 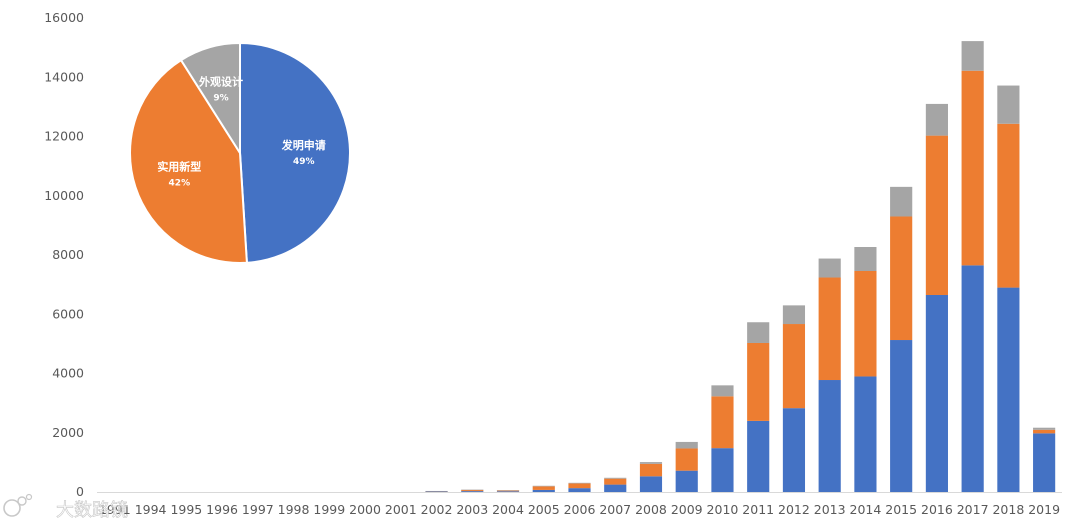 I want to click on x-tick-label: 2018, so click(x=1008, y=509).